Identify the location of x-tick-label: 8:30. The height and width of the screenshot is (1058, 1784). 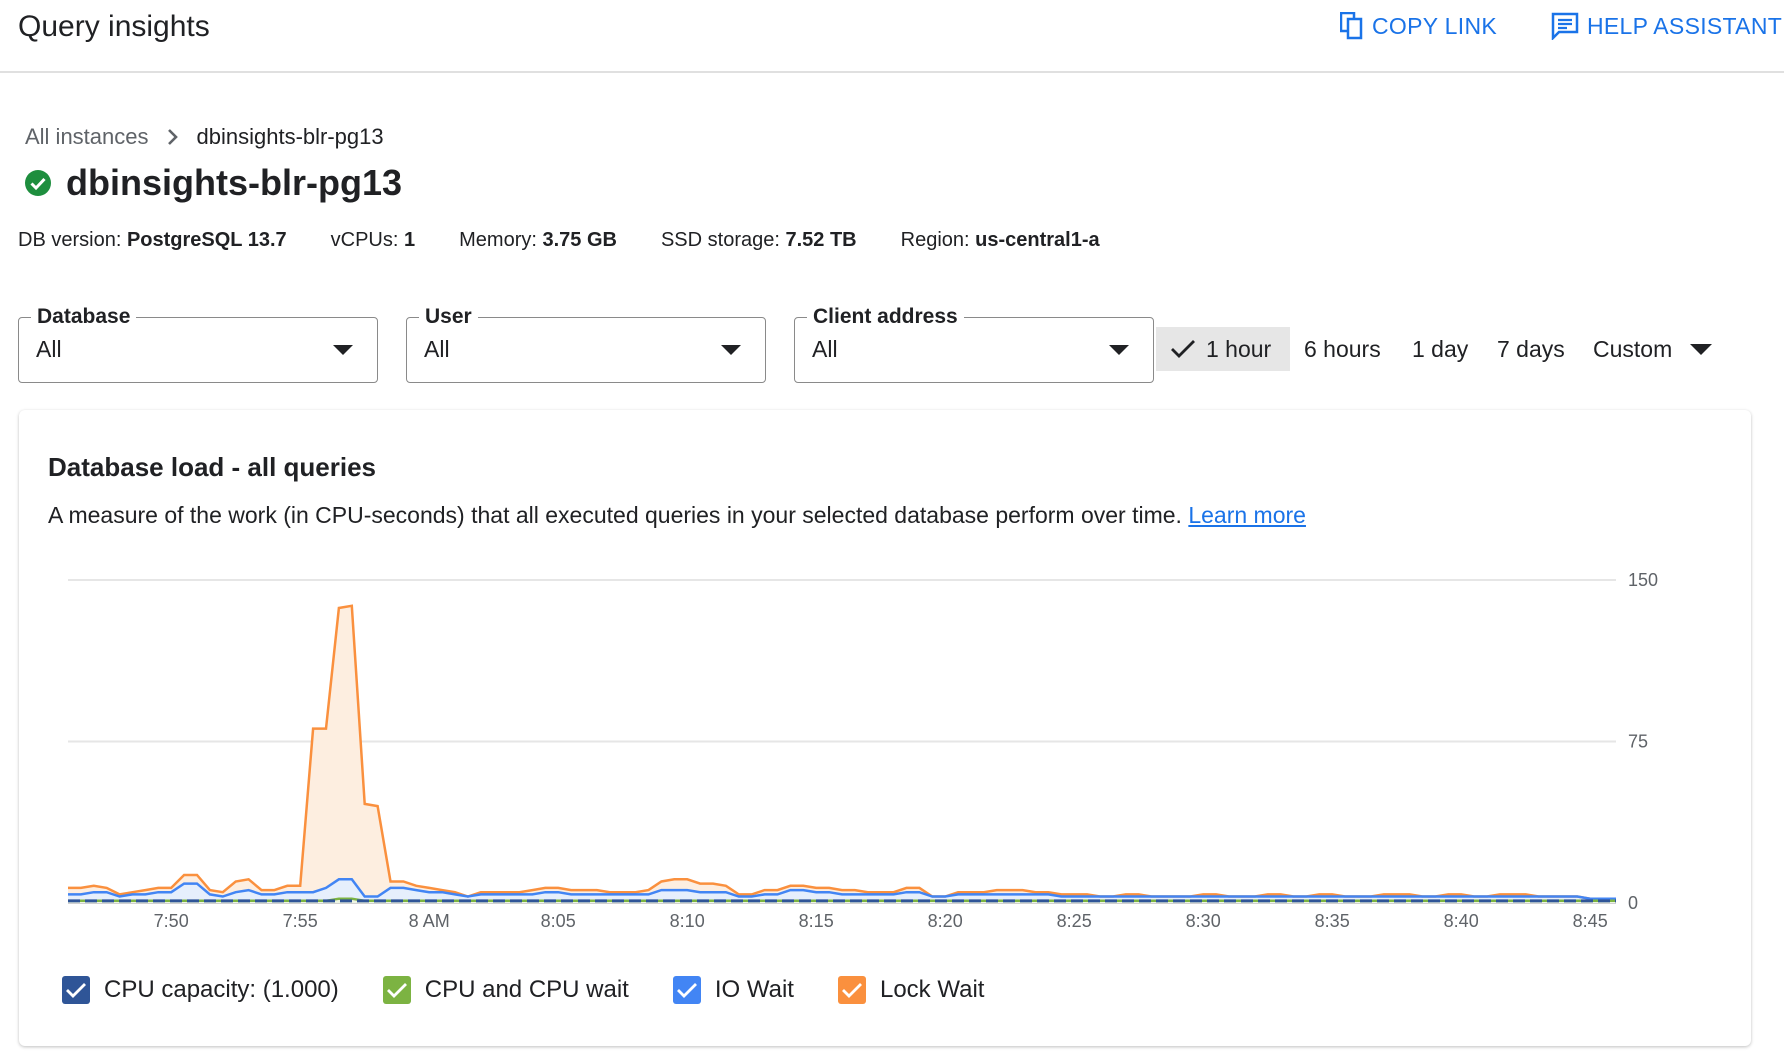
(1203, 921).